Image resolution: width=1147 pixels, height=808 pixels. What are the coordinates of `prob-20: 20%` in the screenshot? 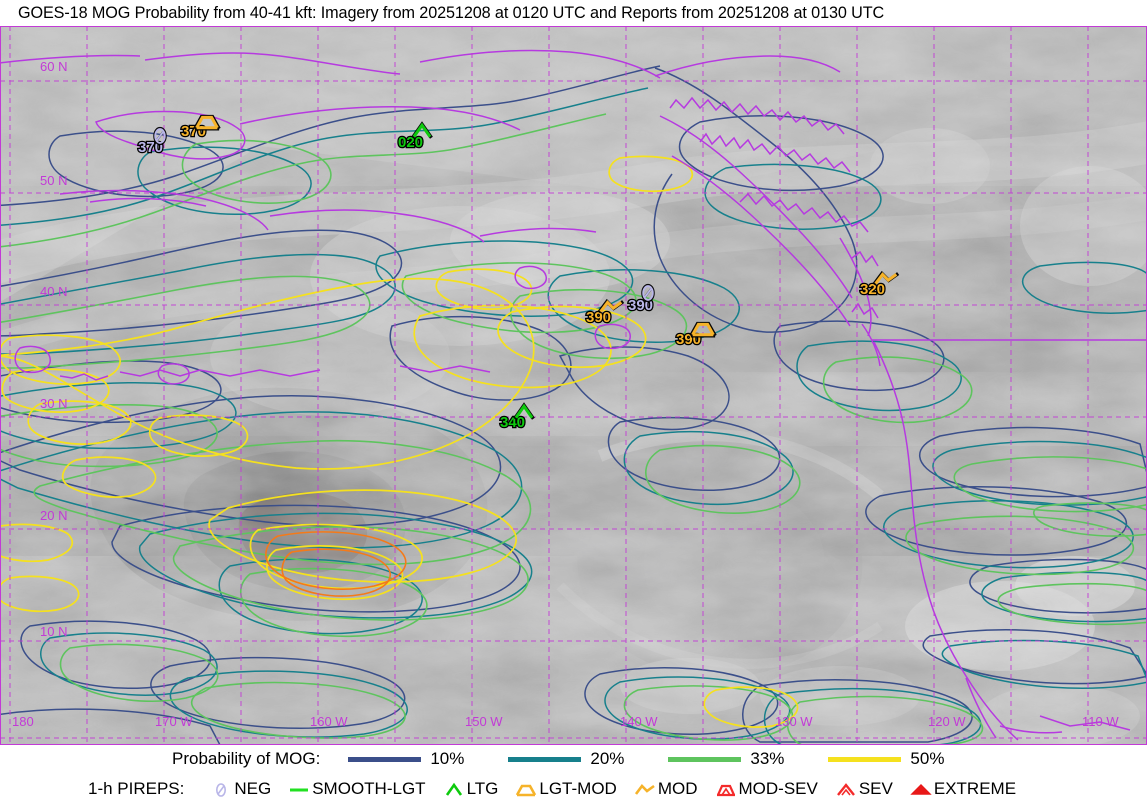 It's located at (566, 759).